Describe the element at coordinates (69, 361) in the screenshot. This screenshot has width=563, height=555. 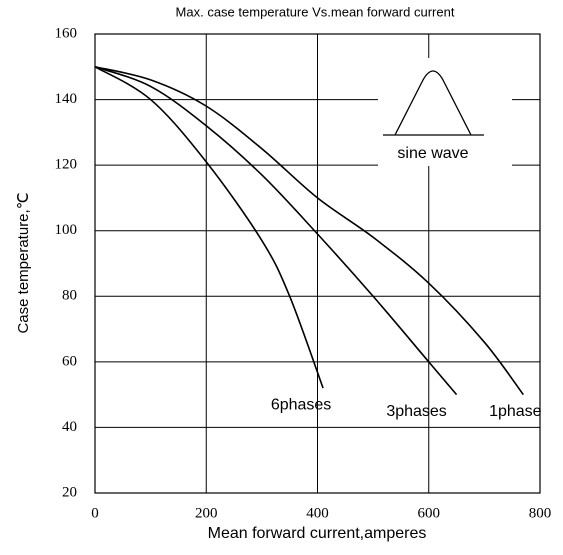
I see `y-tick-label: 60` at that location.